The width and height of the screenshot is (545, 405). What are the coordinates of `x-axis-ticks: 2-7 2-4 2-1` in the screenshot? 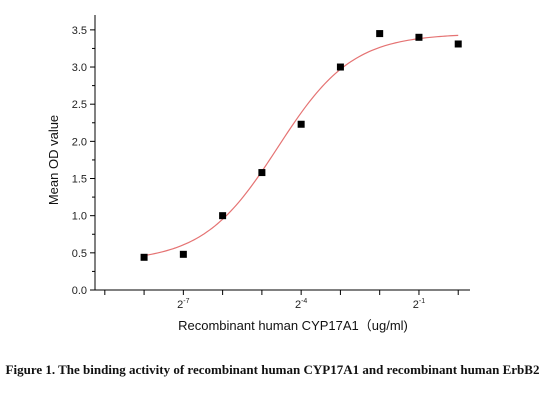 It's located at (281, 300).